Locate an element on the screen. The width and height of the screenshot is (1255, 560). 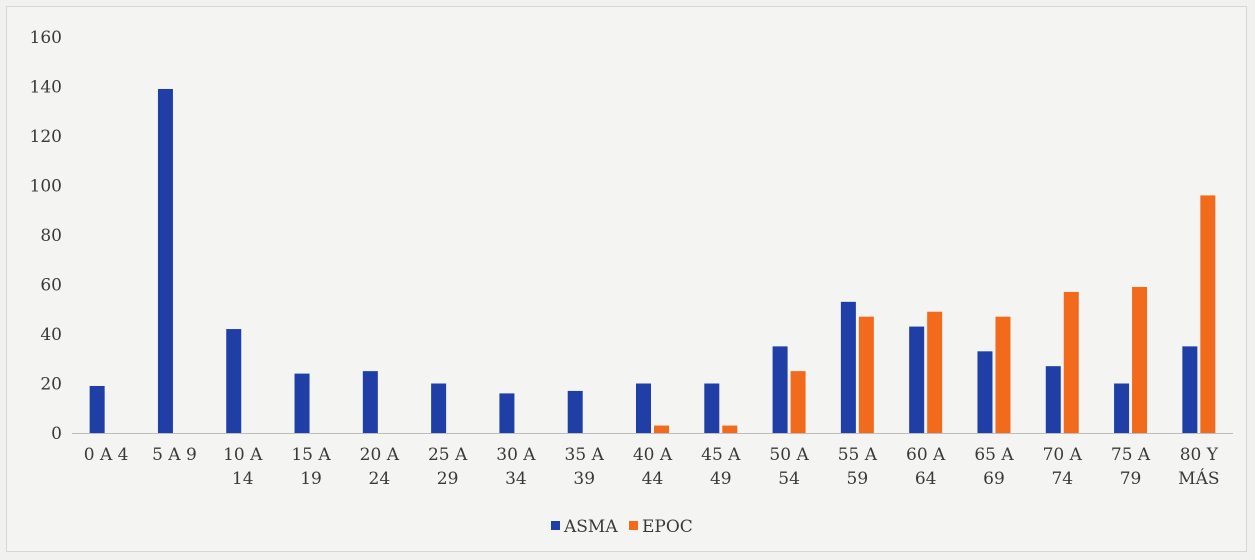
x-tick-label: 10 A is located at coordinates (243, 455).